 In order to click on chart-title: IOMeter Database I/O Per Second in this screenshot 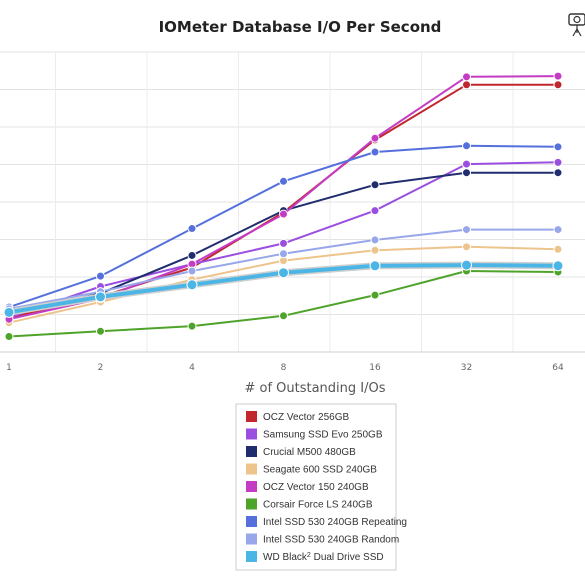, I will do `click(300, 27)`.